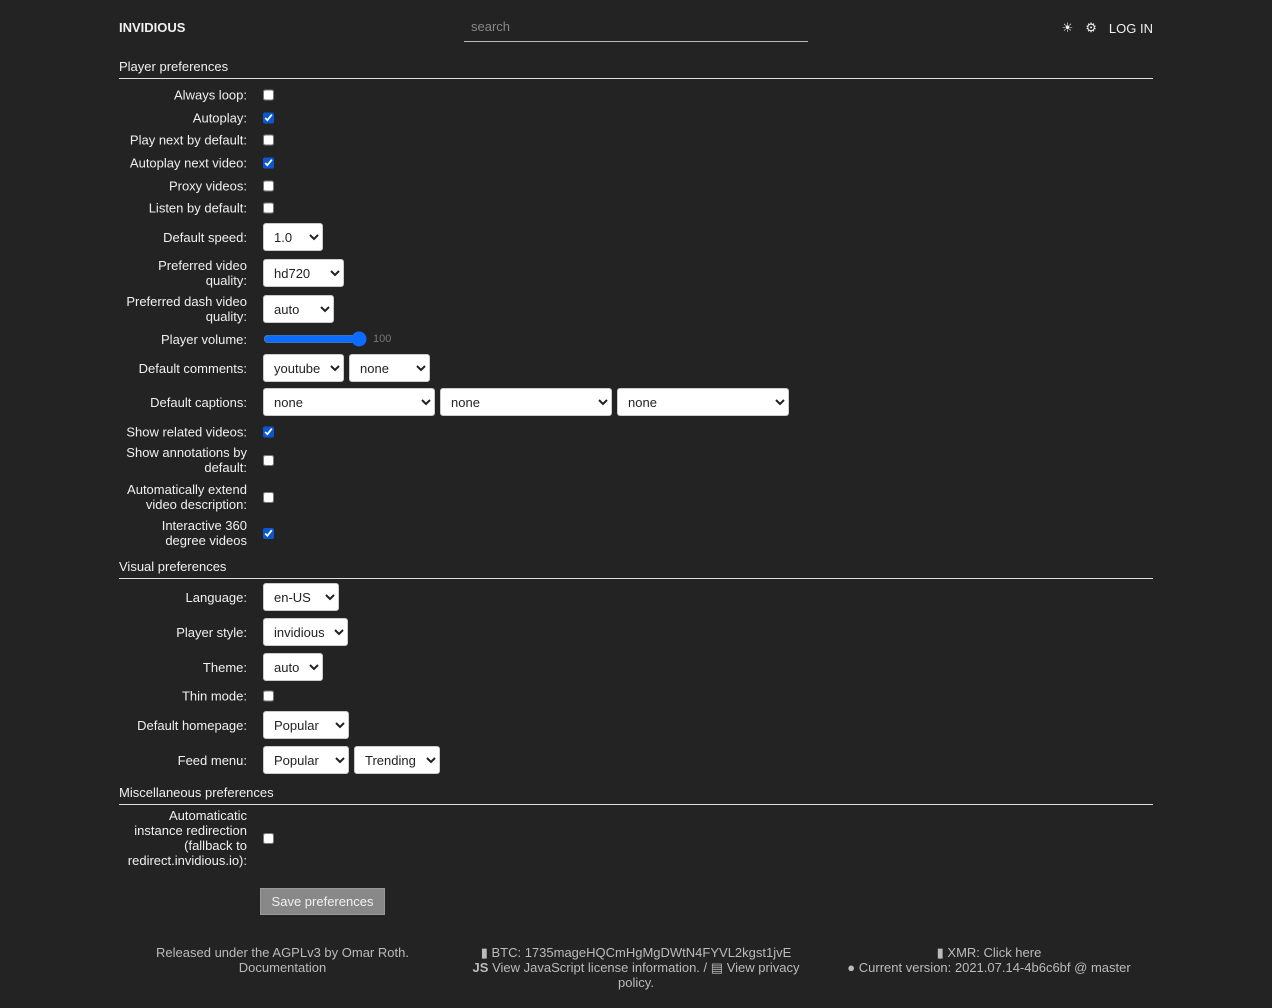 The image size is (1272, 1008). I want to click on listen-checkbox, so click(268, 208).